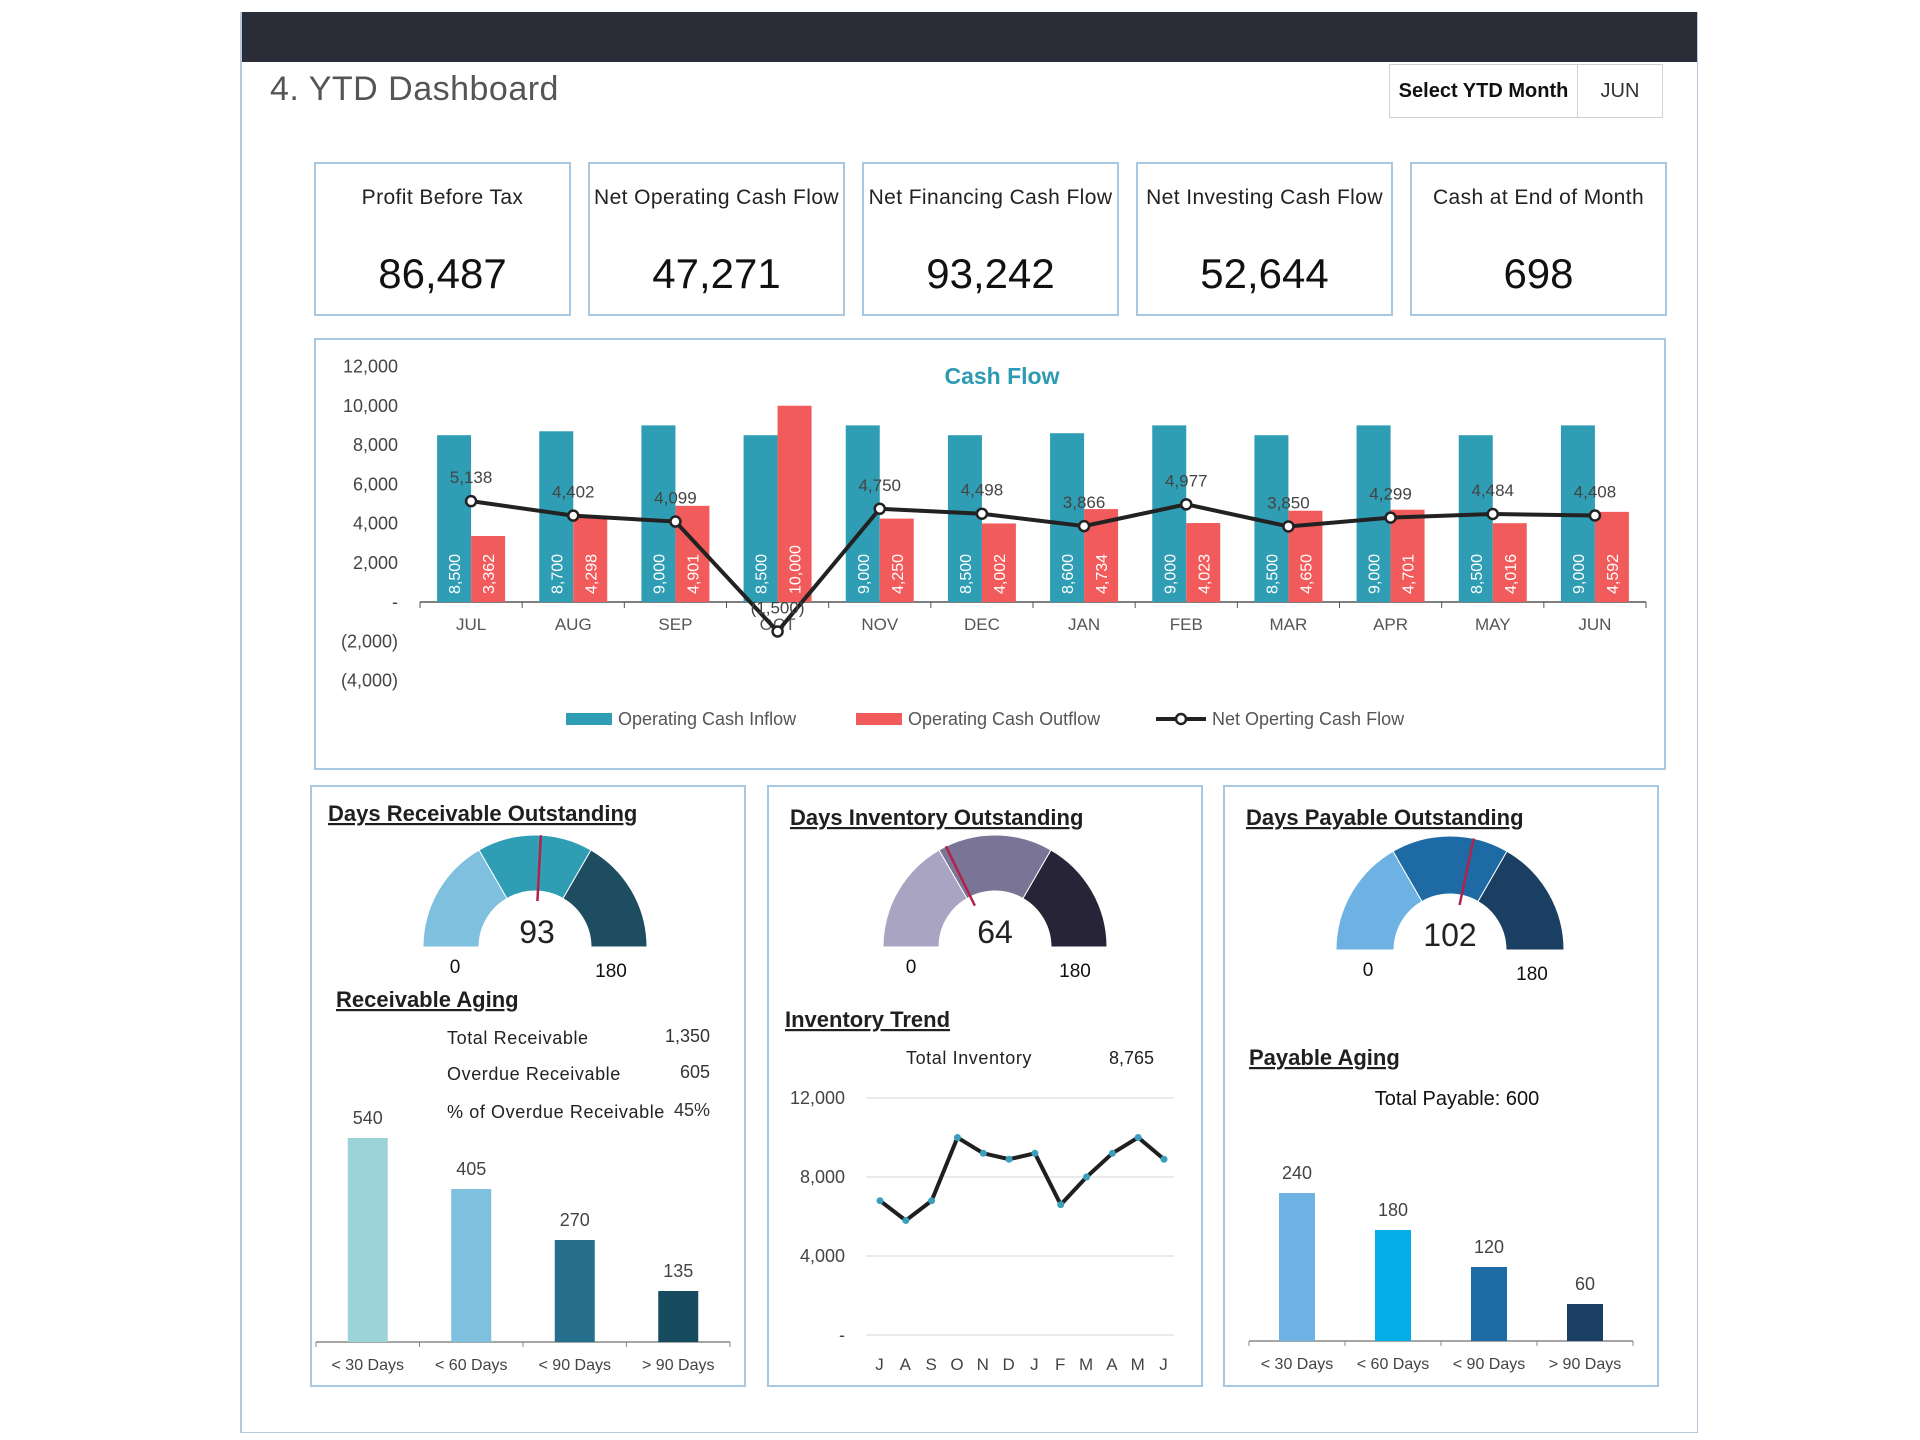 The width and height of the screenshot is (1920, 1440). What do you see at coordinates (1493, 624) in the screenshot?
I see `x-category-label: MAY` at bounding box center [1493, 624].